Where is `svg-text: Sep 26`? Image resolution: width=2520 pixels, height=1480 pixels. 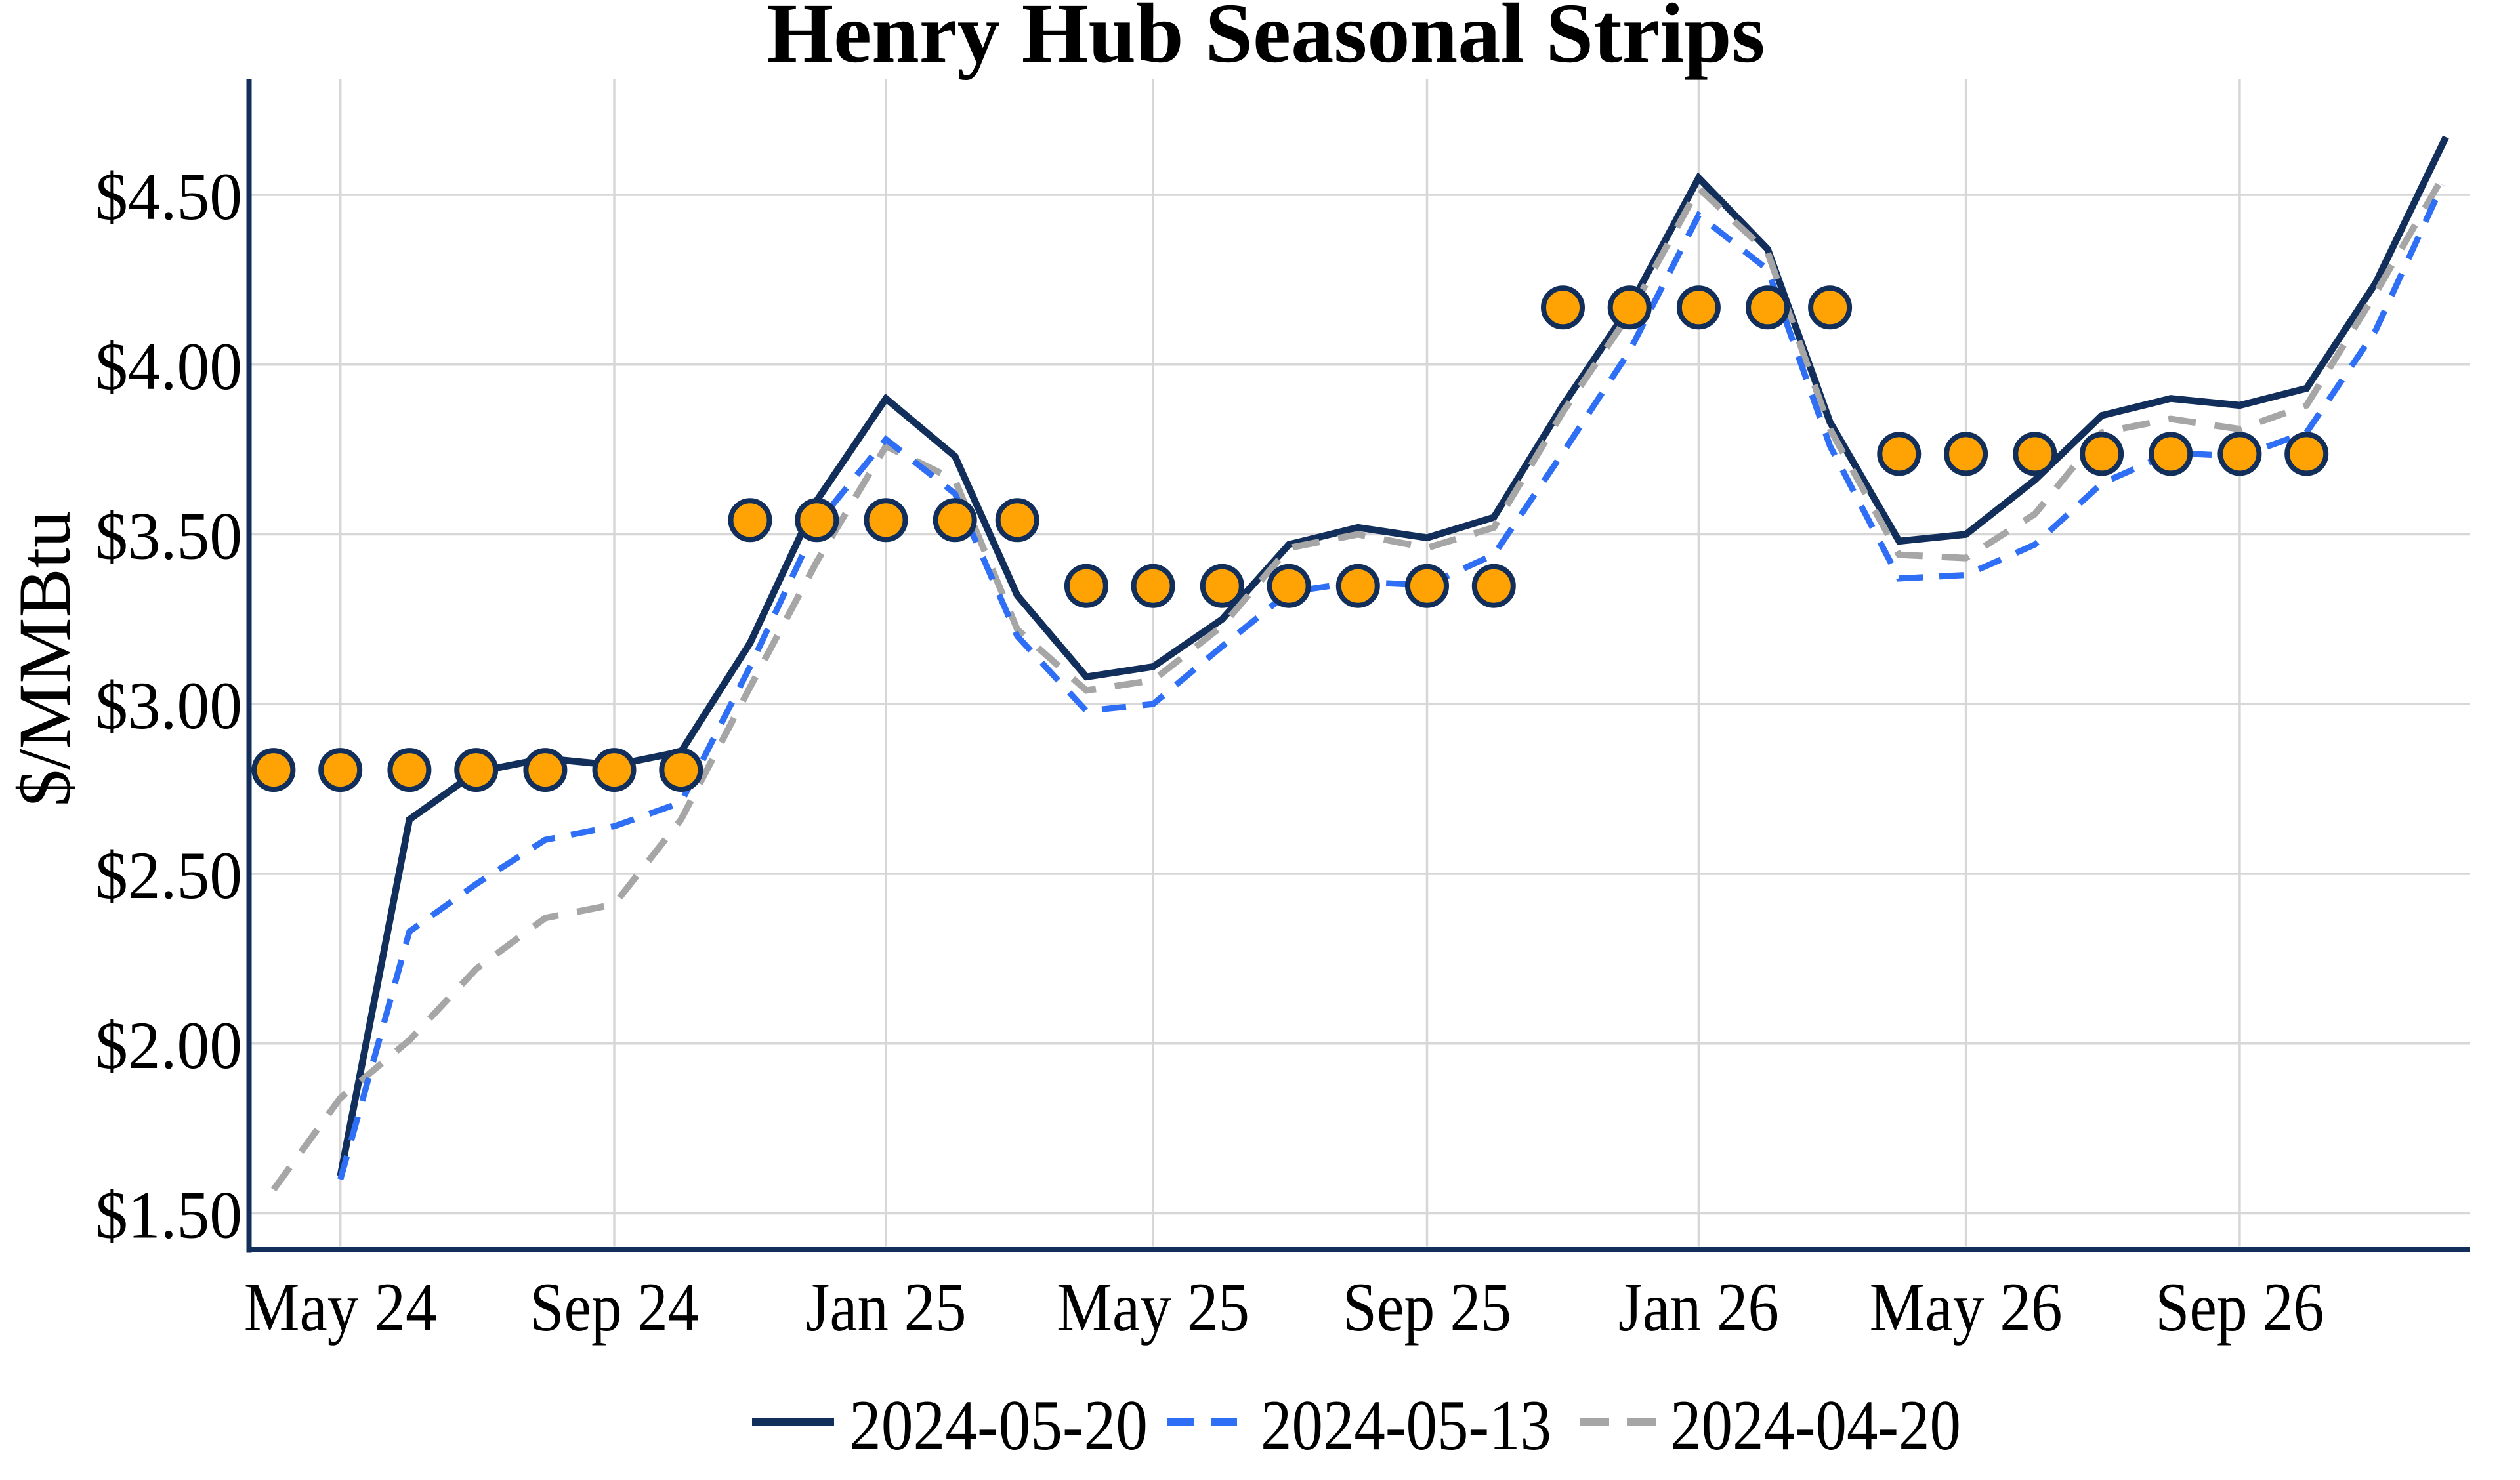 svg-text: Sep 26 is located at coordinates (2239, 1307).